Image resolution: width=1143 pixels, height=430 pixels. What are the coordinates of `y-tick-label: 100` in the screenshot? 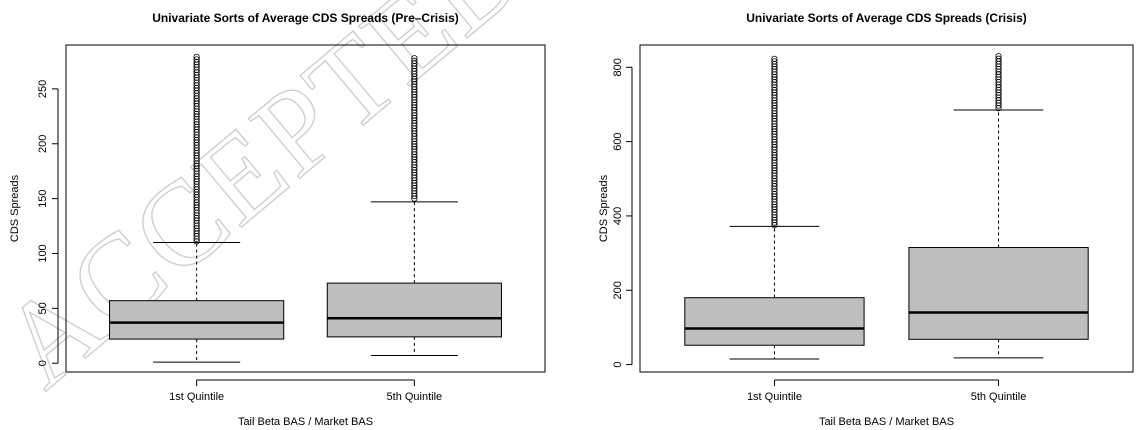 It's located at (43, 253).